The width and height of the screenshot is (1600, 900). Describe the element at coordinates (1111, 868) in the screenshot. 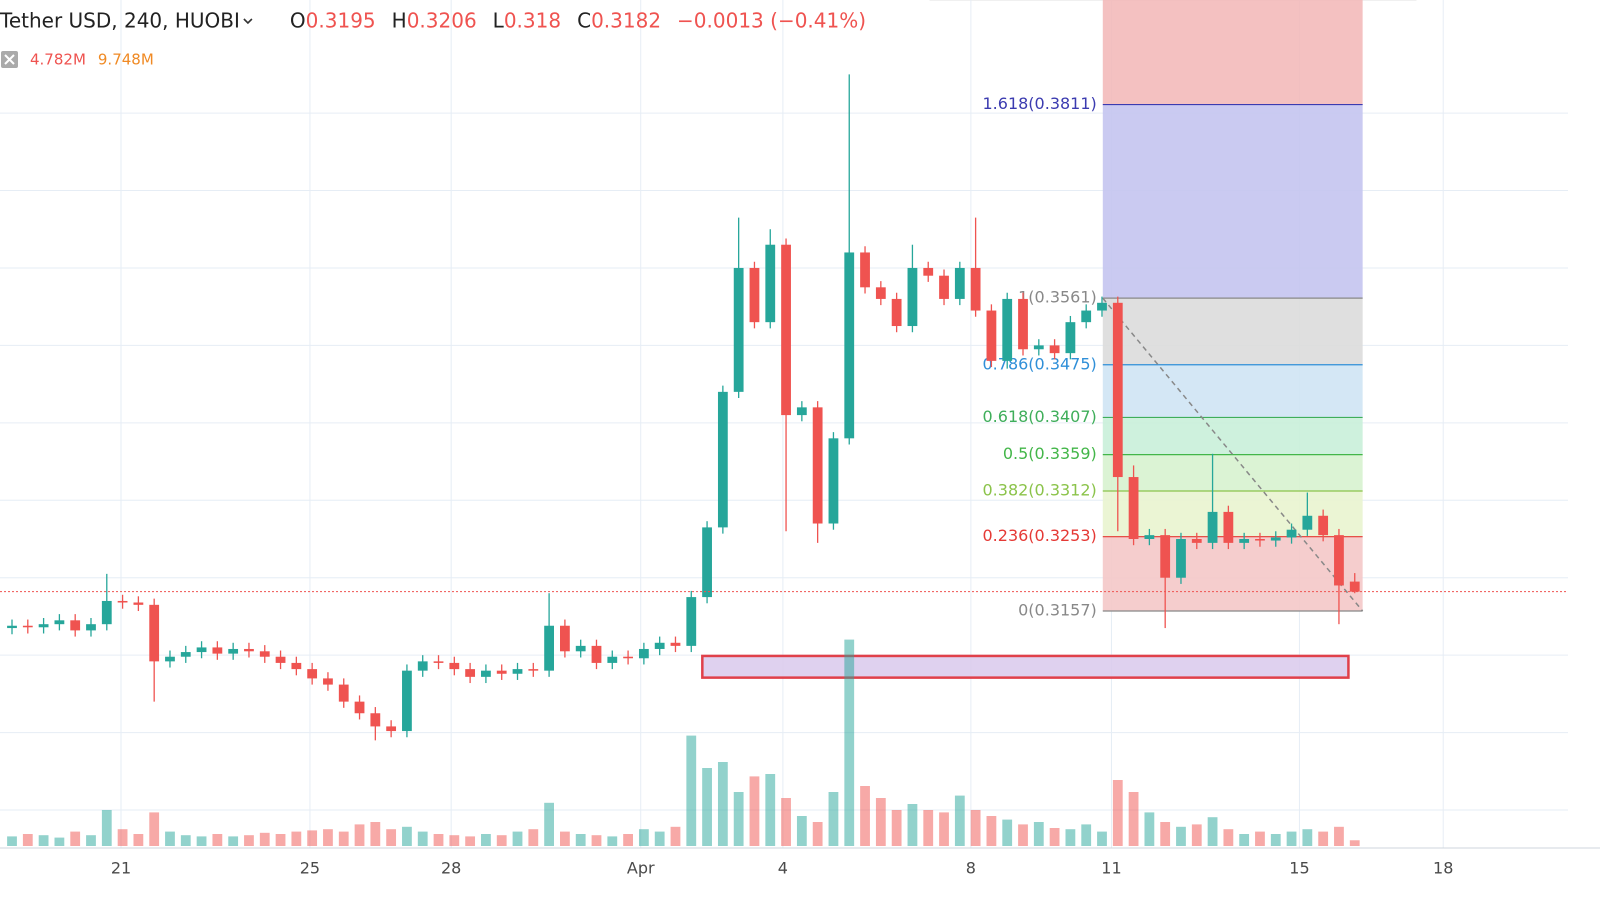

I see `x-tick-label: 11` at that location.